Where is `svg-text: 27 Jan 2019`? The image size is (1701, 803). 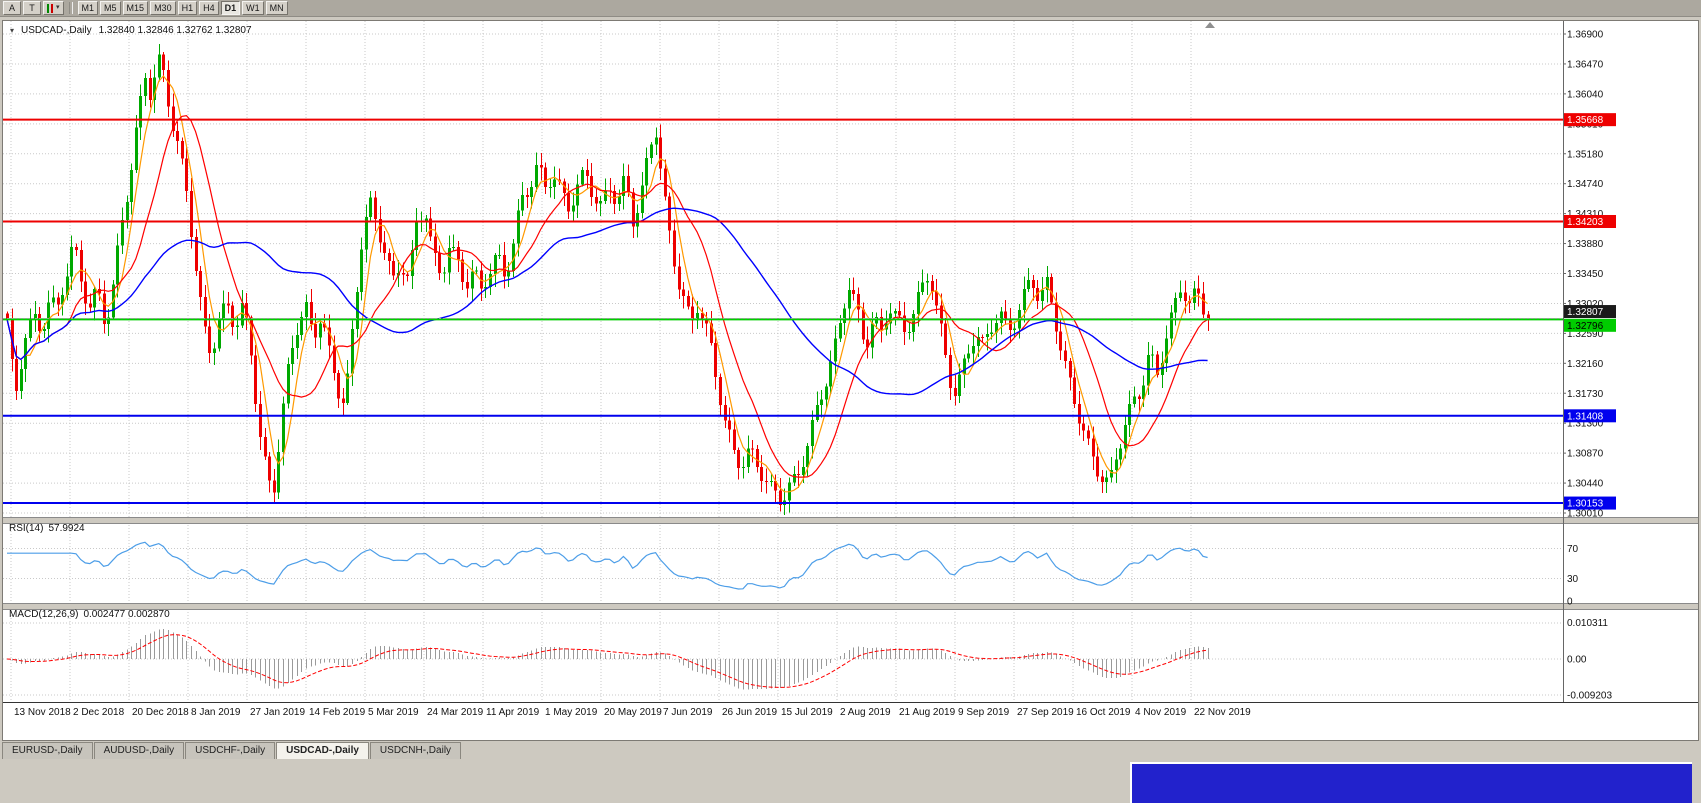 svg-text: 27 Jan 2019 is located at coordinates (277, 712).